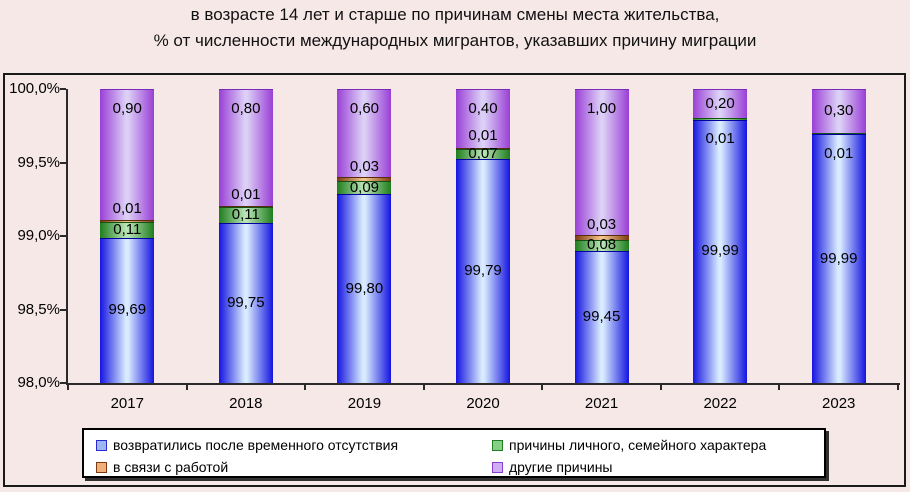  What do you see at coordinates (171, 467) in the screenshot?
I see `legend-label: в связи с работой` at bounding box center [171, 467].